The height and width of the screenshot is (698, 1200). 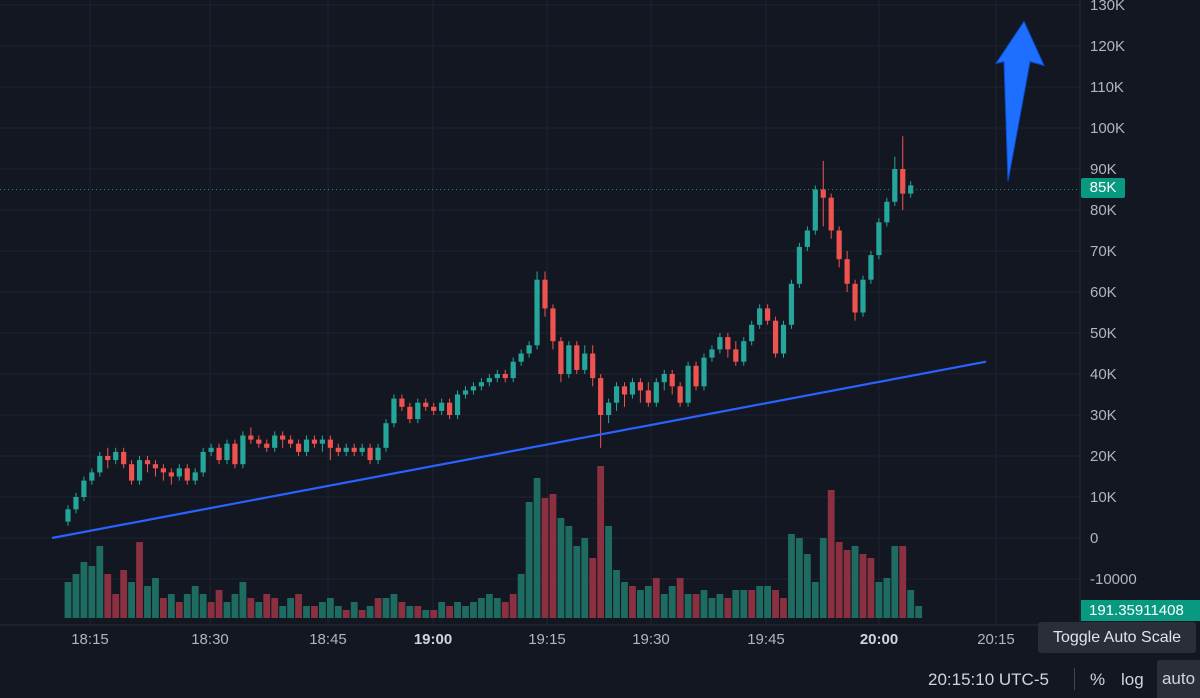 I want to click on time-tick-label: 18:15, so click(x=90, y=639).